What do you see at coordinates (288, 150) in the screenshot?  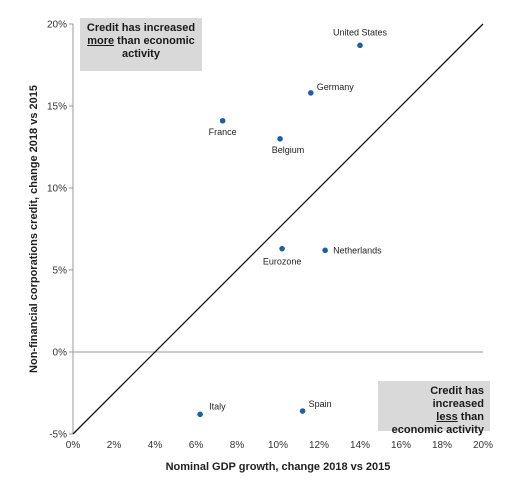 I see `data-point-label: Belgium` at bounding box center [288, 150].